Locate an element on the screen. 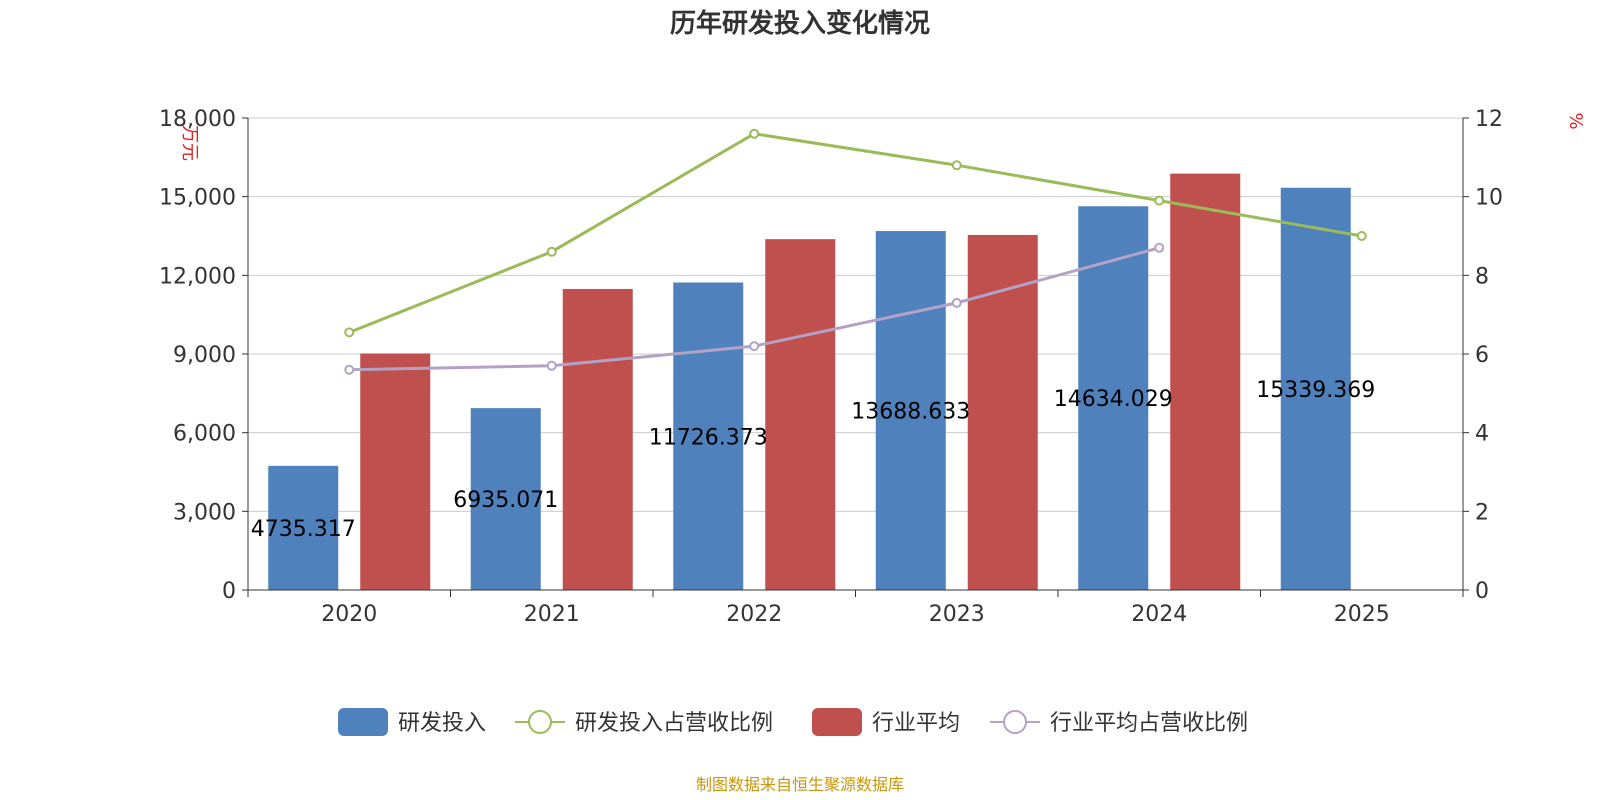 The image size is (1600, 800). left-axis-tick-label: 15,000 is located at coordinates (197, 198).